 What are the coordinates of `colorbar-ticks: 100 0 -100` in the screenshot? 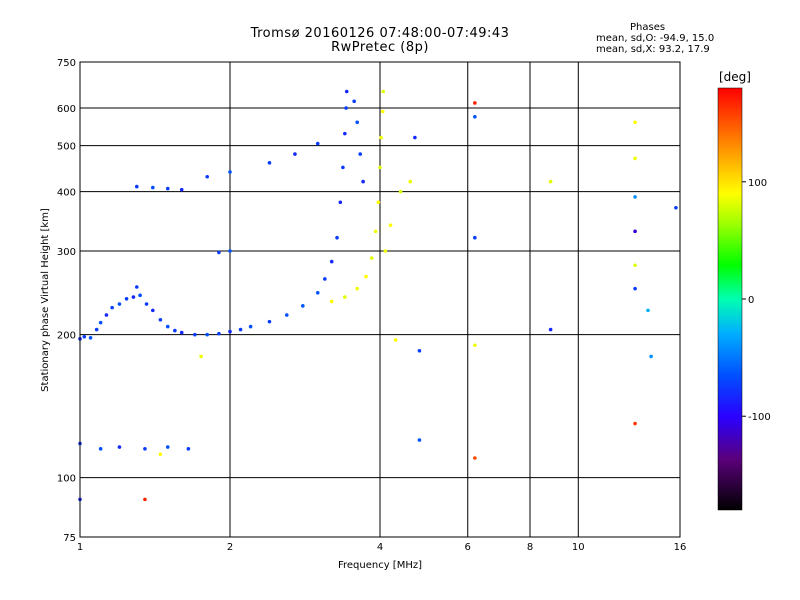 It's located at (756, 300).